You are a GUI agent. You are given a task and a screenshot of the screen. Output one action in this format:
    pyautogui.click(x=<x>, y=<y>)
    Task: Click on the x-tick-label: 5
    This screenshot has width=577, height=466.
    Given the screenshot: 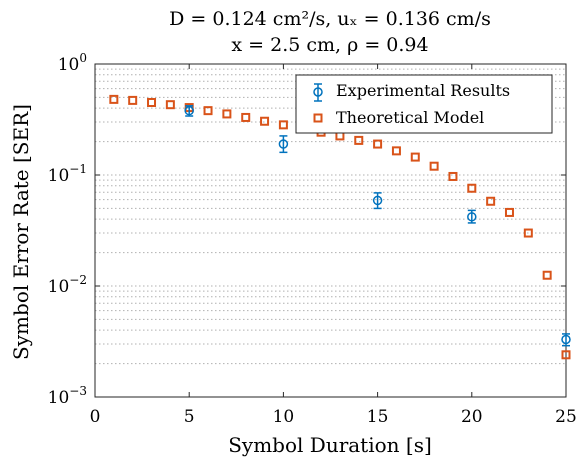 What is the action you would take?
    pyautogui.click(x=189, y=417)
    